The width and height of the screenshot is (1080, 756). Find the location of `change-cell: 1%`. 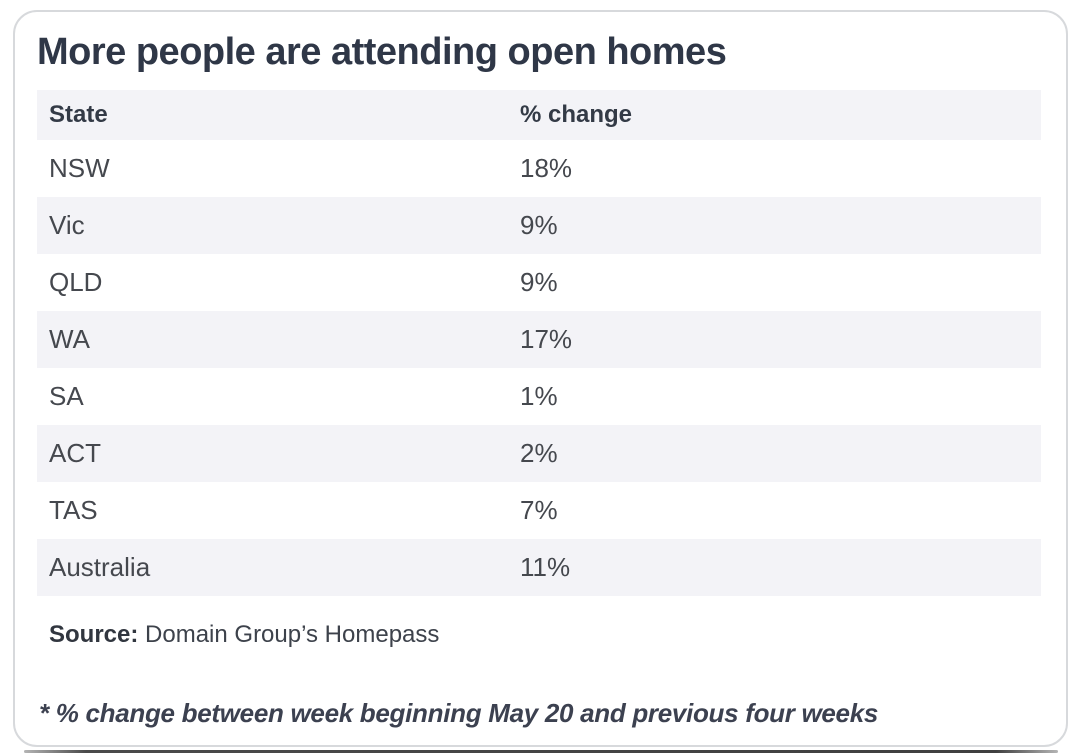

change-cell: 1% is located at coordinates (539, 396).